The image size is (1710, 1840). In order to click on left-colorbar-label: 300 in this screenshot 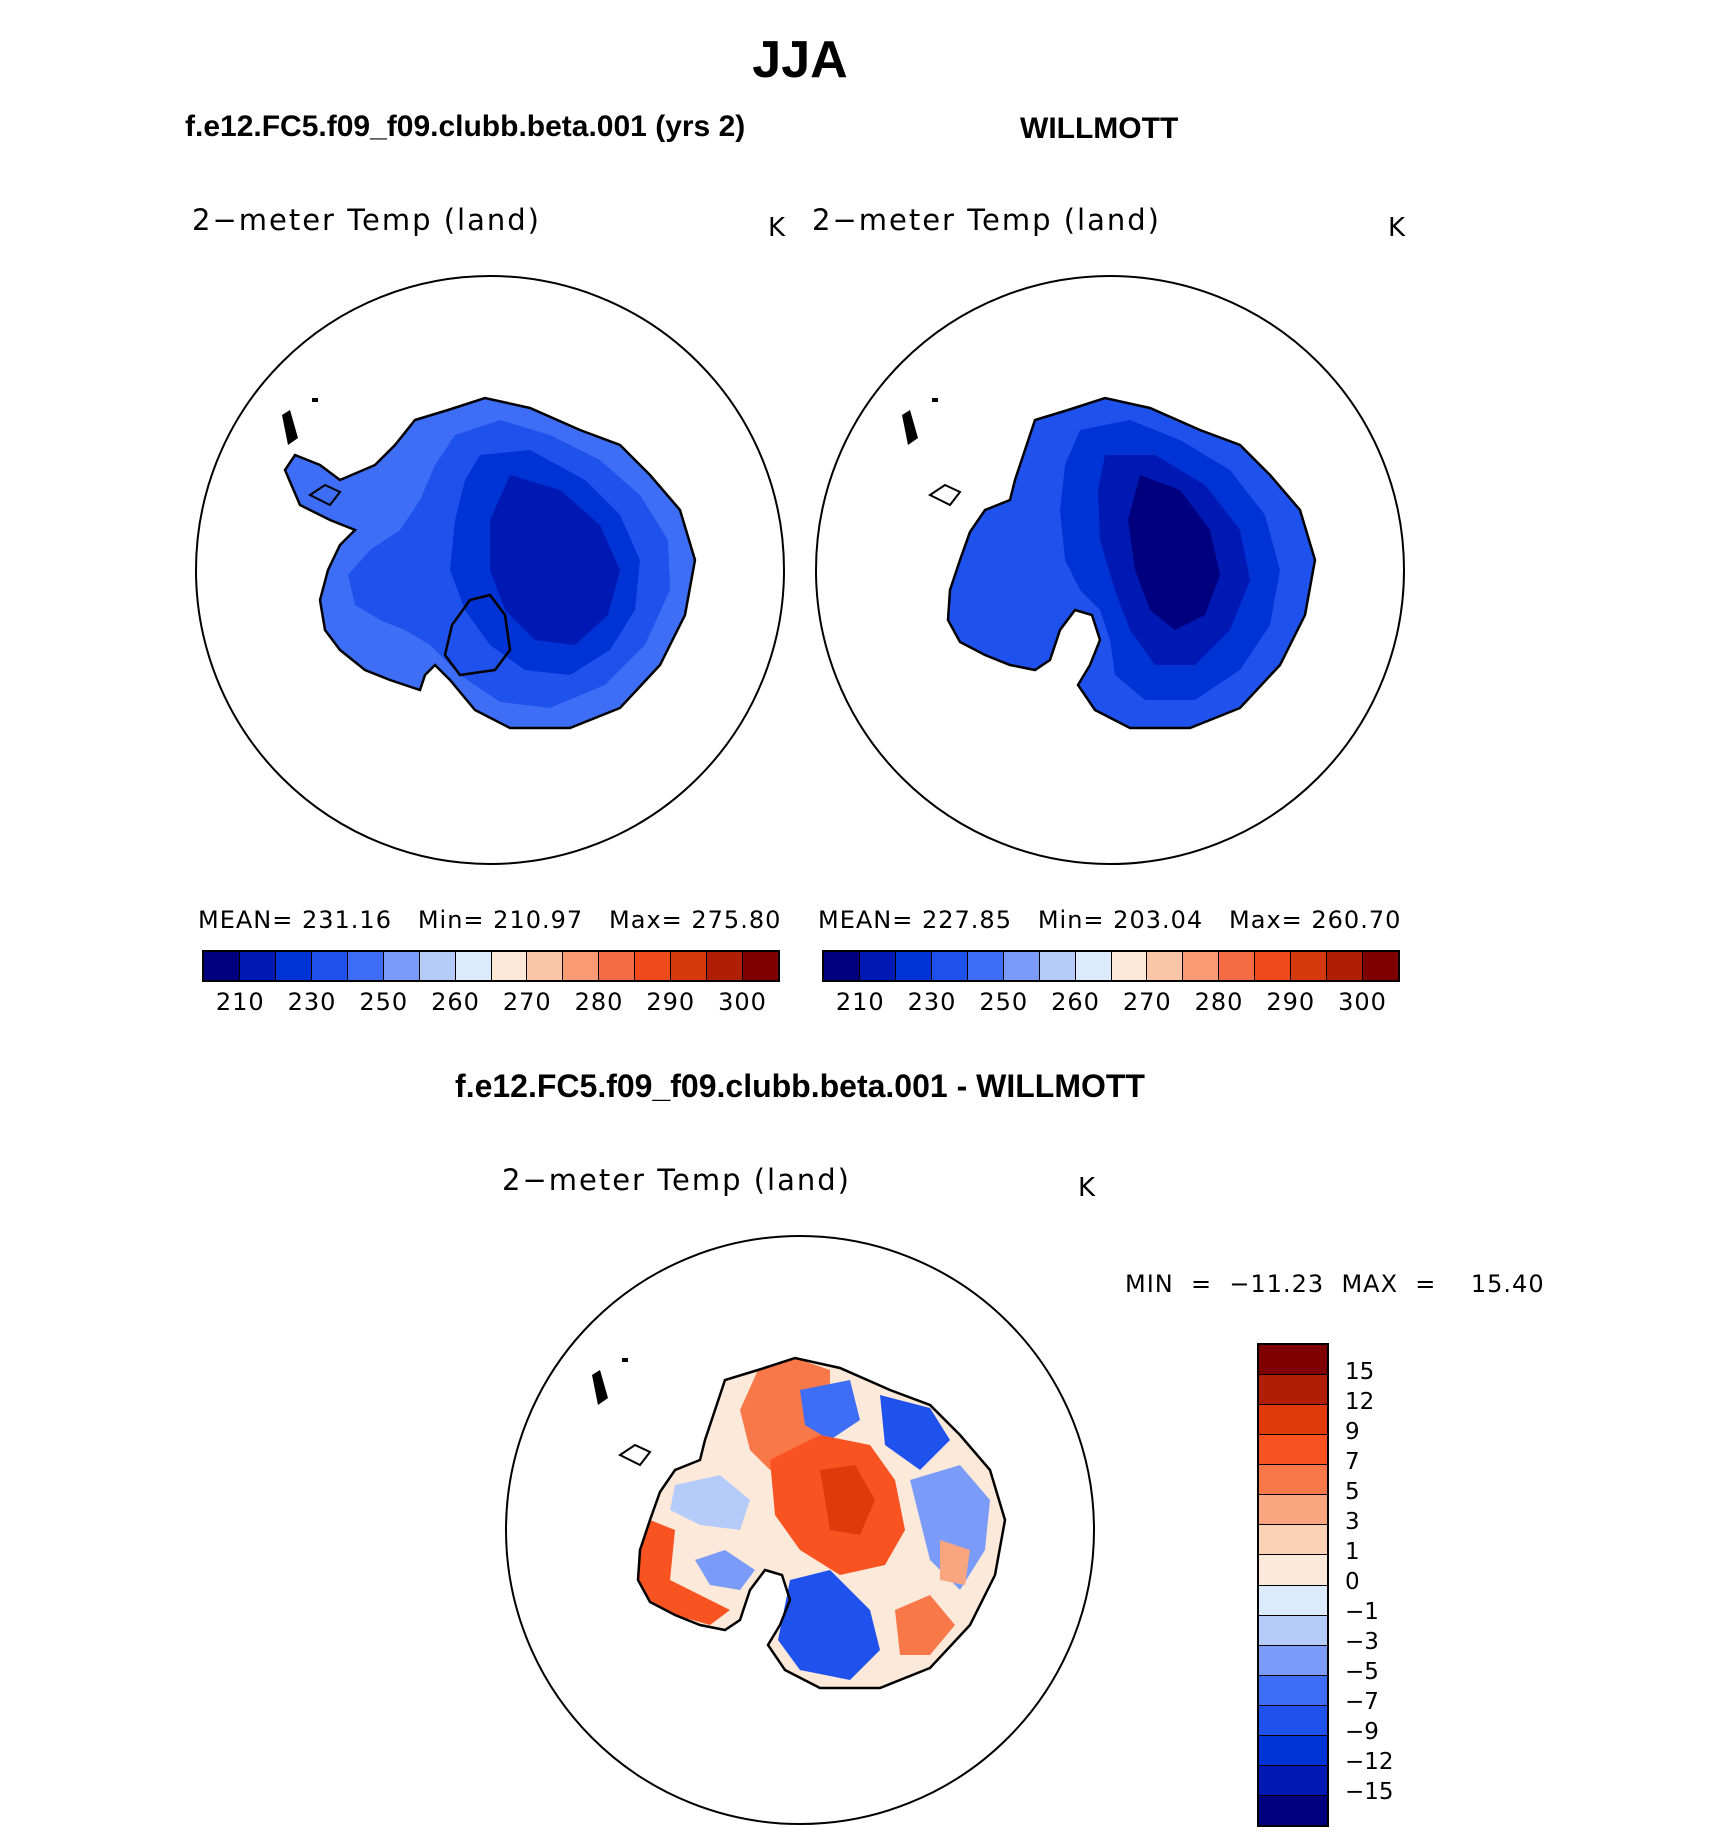, I will do `click(742, 1002)`.